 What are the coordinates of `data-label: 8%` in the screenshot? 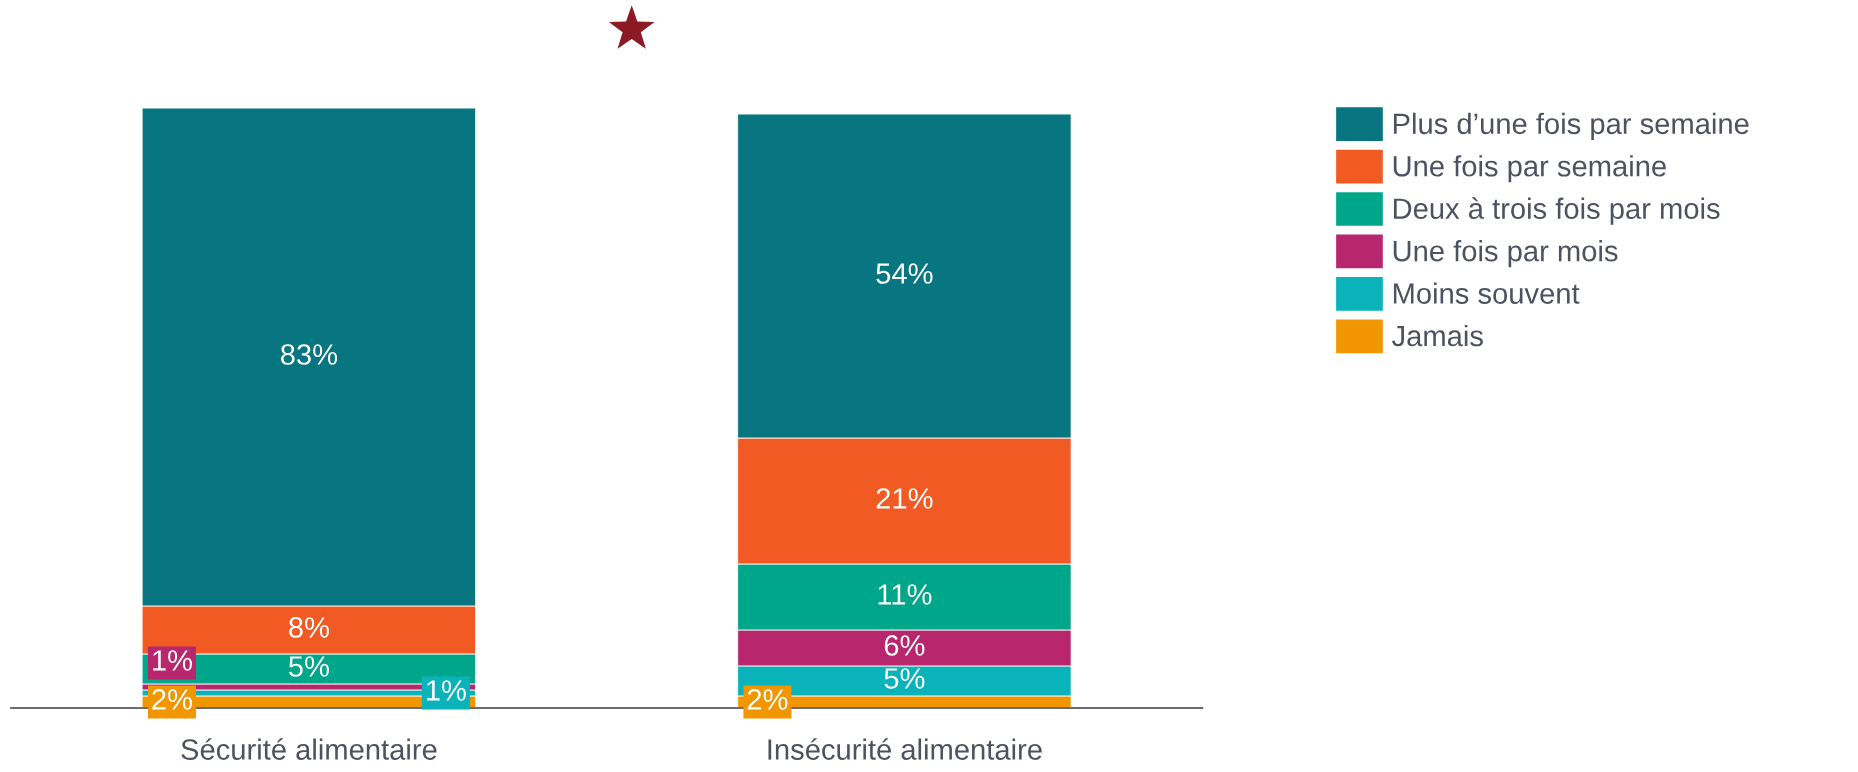 It's located at (309, 627).